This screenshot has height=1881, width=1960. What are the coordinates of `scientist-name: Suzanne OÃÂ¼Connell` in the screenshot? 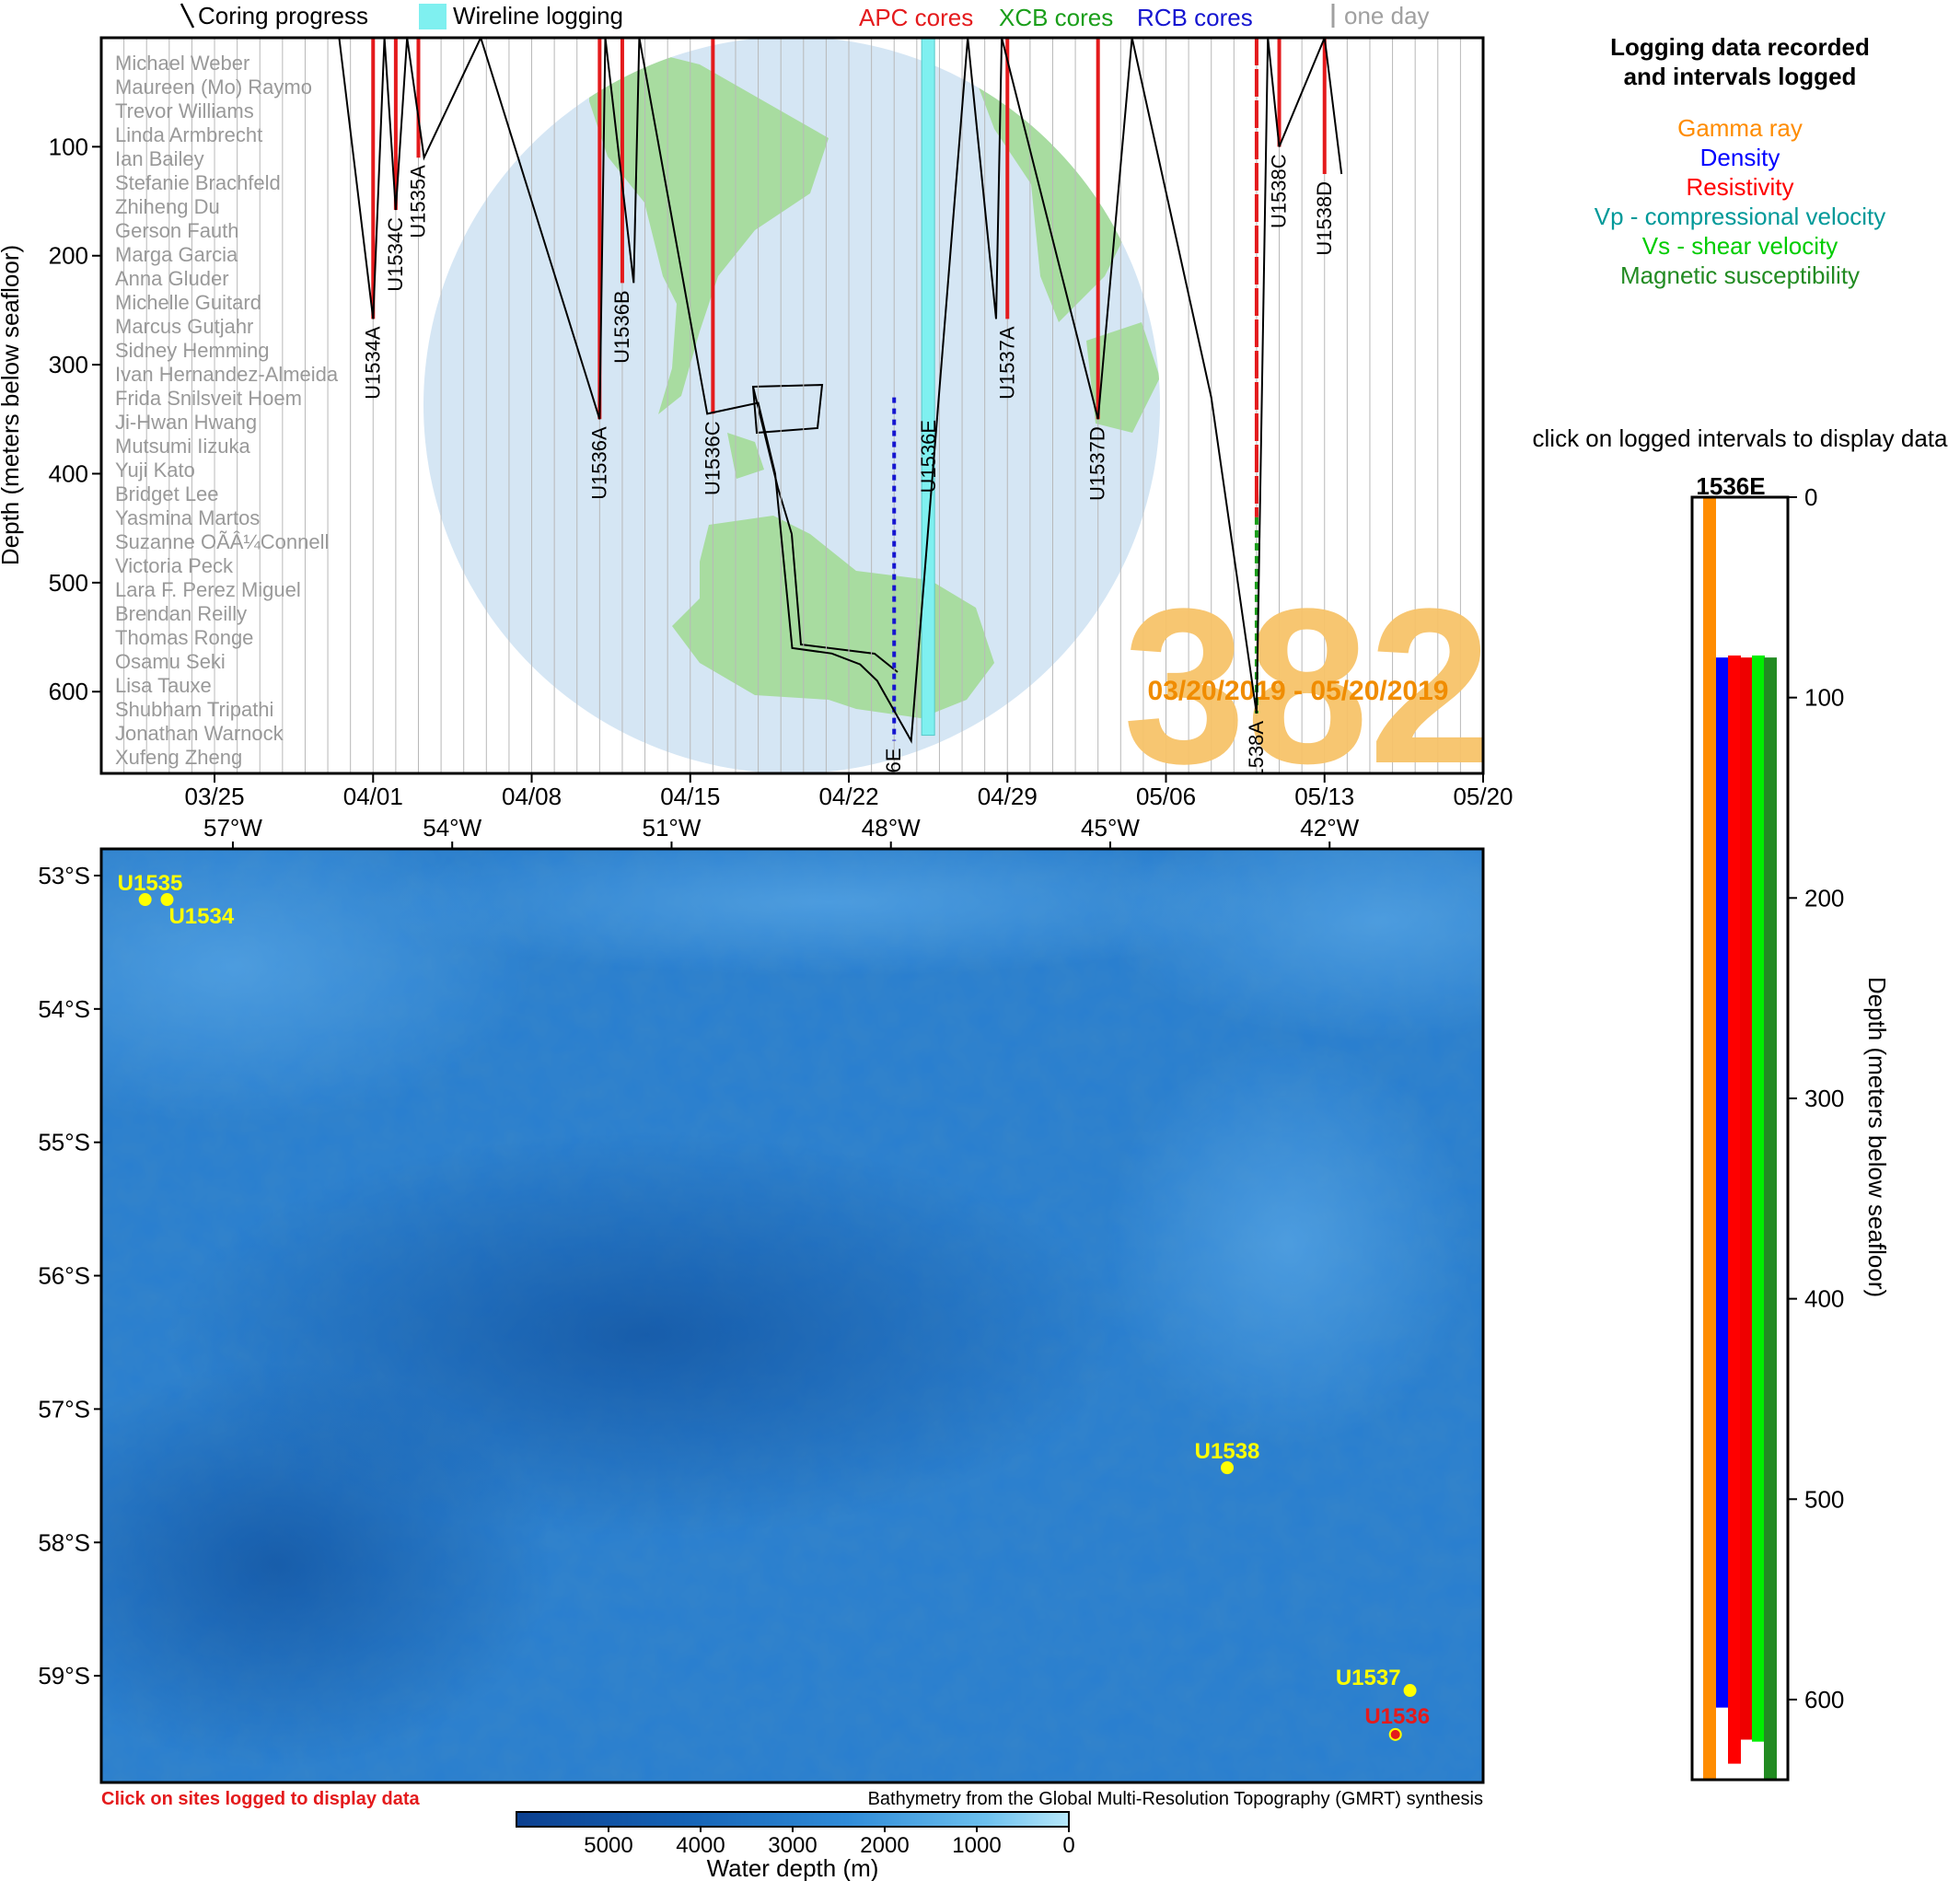 It's located at (222, 541).